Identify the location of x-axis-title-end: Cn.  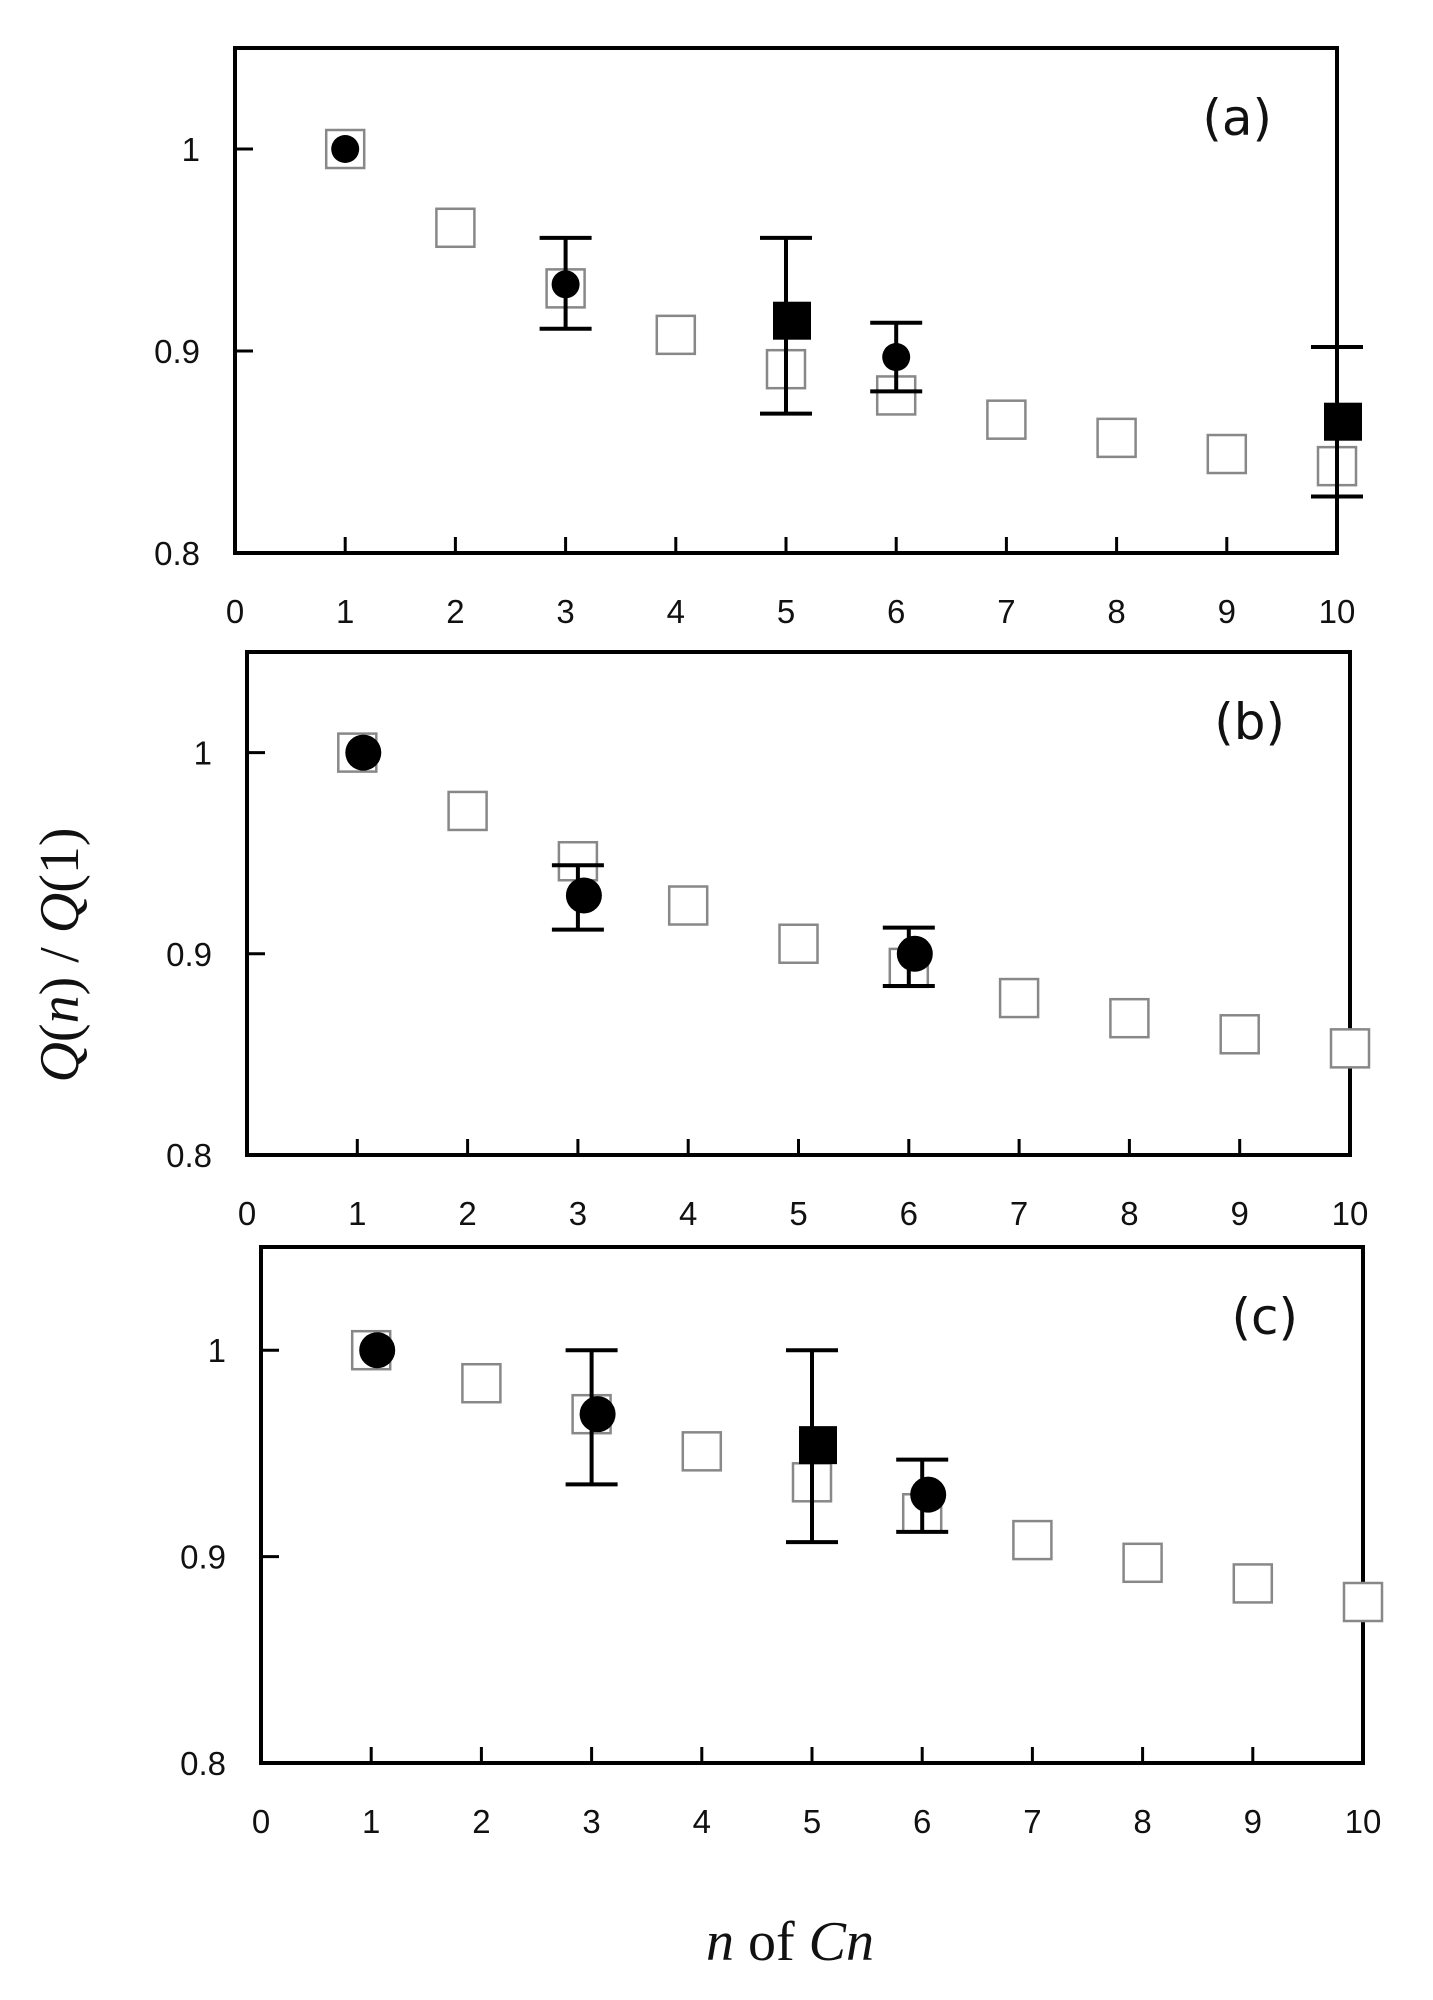
(841, 1942).